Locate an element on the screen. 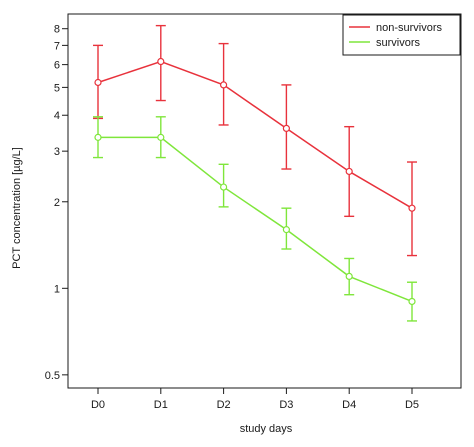 The width and height of the screenshot is (474, 447). y-tick-label: 8 is located at coordinates (57, 30).